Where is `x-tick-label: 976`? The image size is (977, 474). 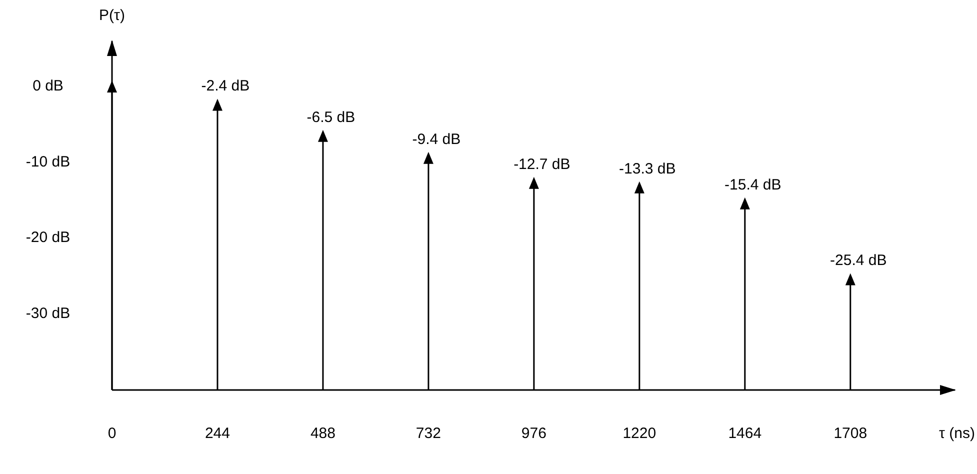 x-tick-label: 976 is located at coordinates (533, 433).